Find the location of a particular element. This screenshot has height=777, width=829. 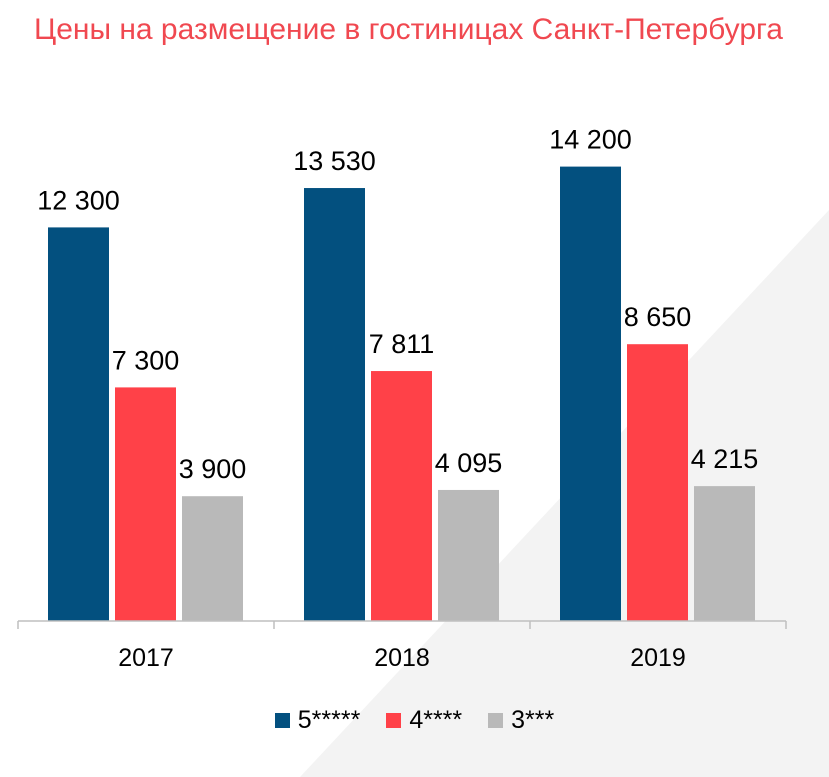

data-label-2018-series-1: 13 530 is located at coordinates (334, 161).